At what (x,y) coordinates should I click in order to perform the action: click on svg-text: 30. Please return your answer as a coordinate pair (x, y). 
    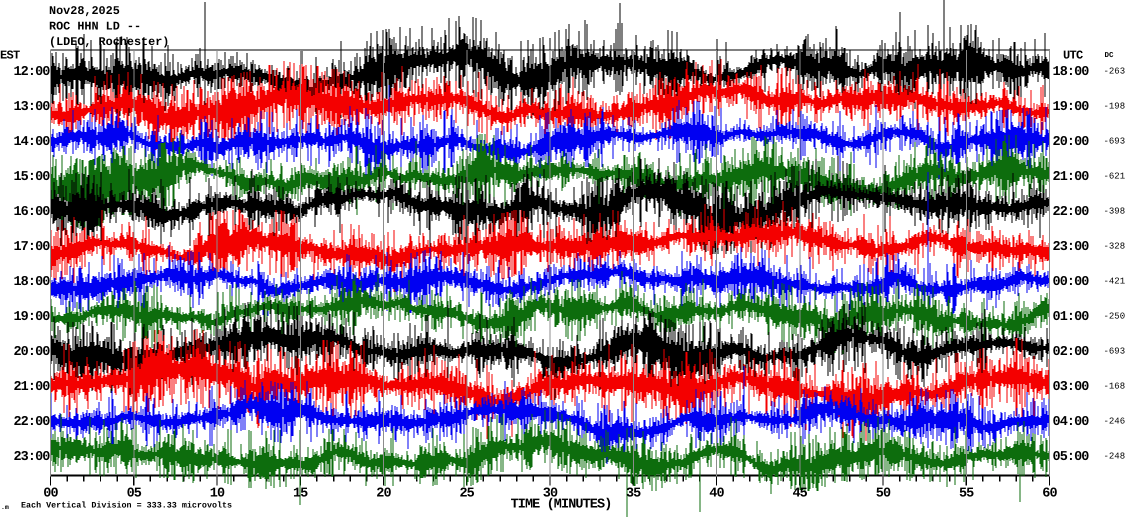
    Looking at the image, I should click on (550, 494).